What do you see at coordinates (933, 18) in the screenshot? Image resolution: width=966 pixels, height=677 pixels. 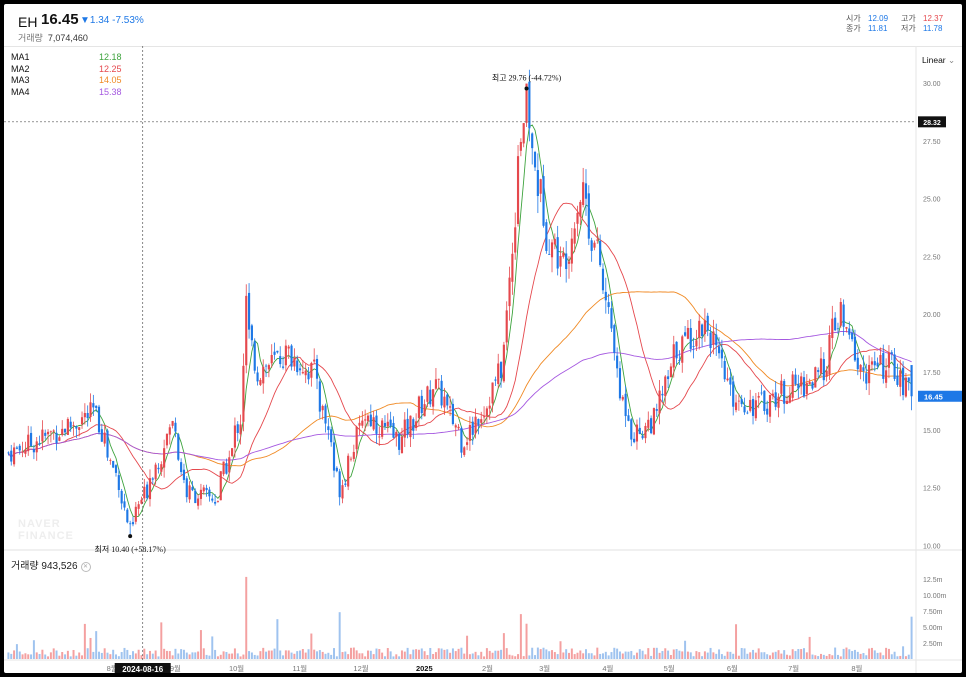 I see `high-value: 12.37` at bounding box center [933, 18].